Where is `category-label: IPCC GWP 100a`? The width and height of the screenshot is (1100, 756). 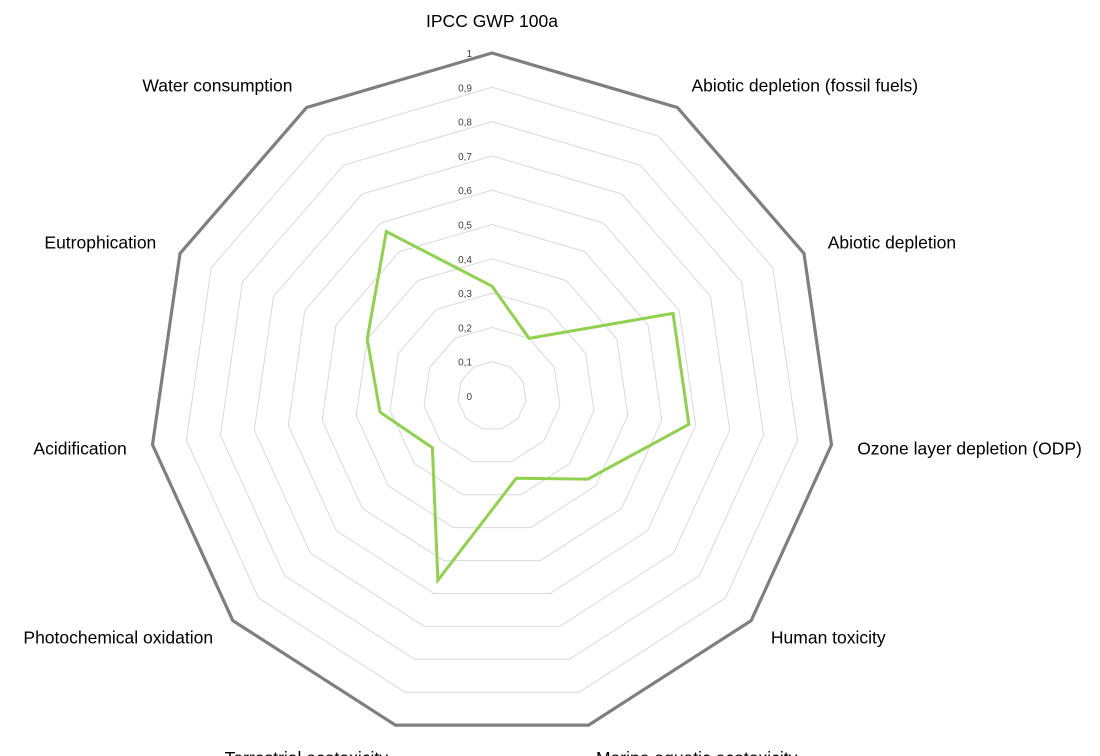 category-label: IPCC GWP 100a is located at coordinates (492, 21).